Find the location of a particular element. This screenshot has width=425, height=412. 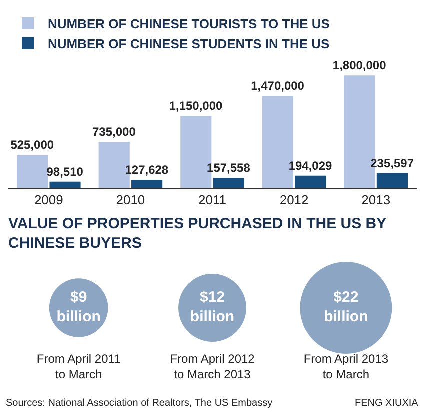

text: VALUE OF PROPERTIES PURCHASED IN THE US BY CHINESE BUYERS is located at coordinates (197, 233).